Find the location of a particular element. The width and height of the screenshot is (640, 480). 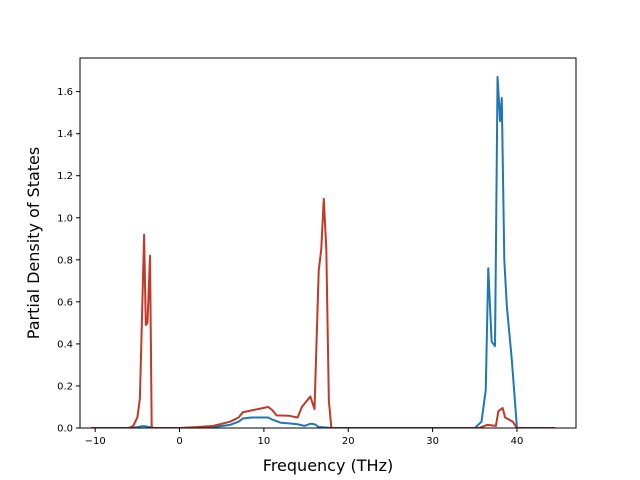

x-tick-label: 0 is located at coordinates (179, 441).